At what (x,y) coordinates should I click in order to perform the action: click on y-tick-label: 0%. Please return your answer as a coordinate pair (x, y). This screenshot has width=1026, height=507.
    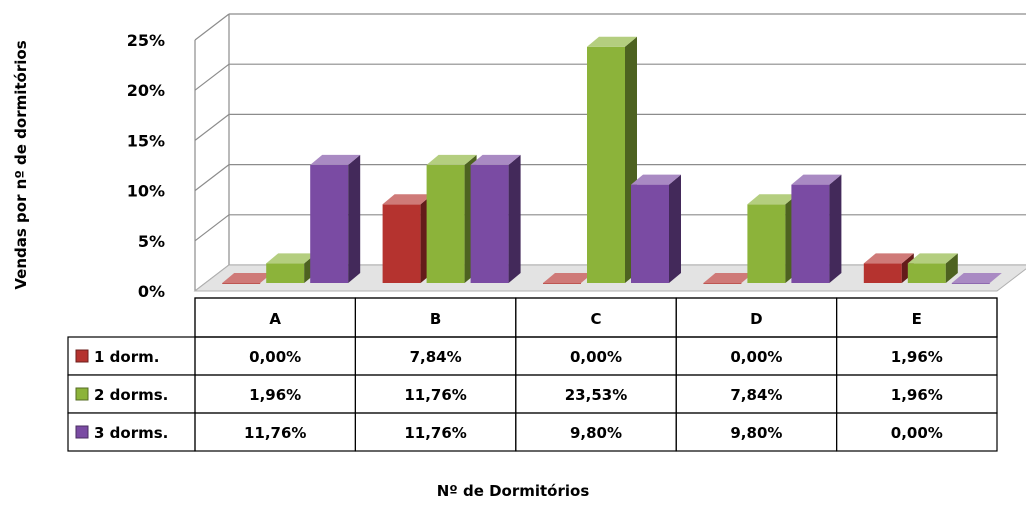
    Looking at the image, I should click on (151, 291).